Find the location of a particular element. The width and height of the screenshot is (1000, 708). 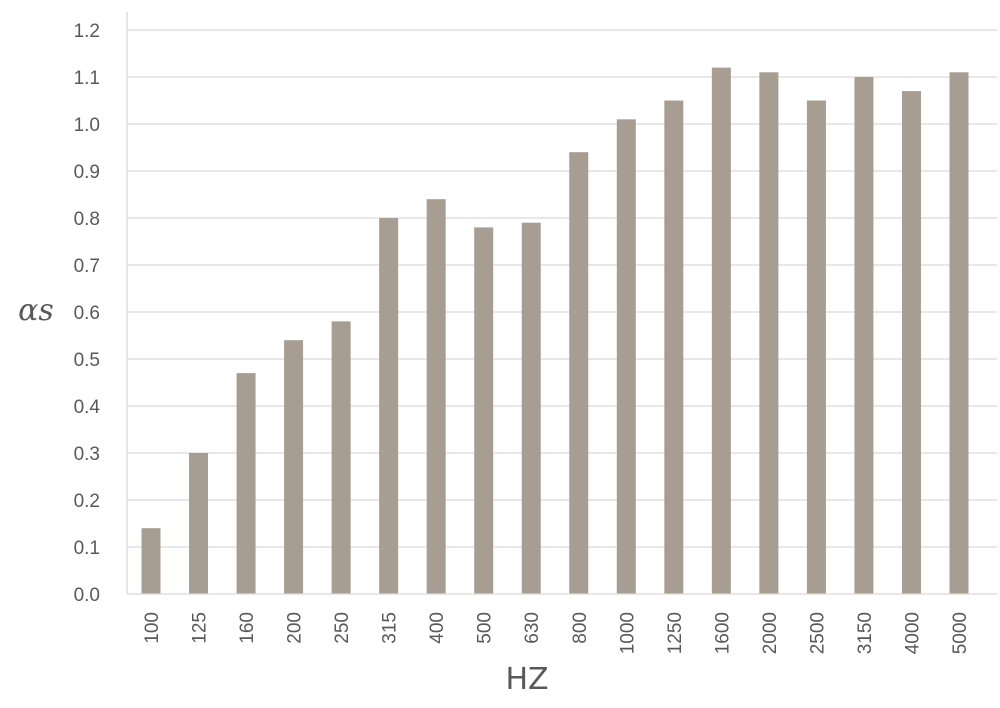

x-tick-label: 125 is located at coordinates (200, 628).